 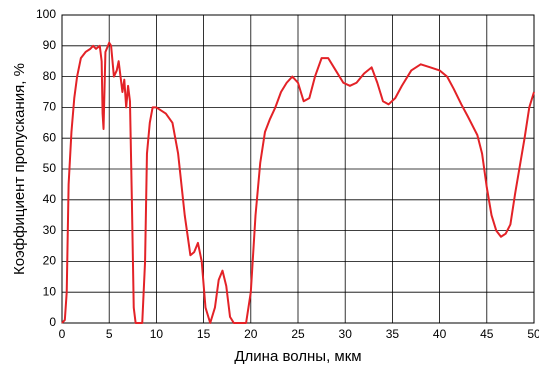 I want to click on x-tick-label: 0, so click(x=62, y=334).